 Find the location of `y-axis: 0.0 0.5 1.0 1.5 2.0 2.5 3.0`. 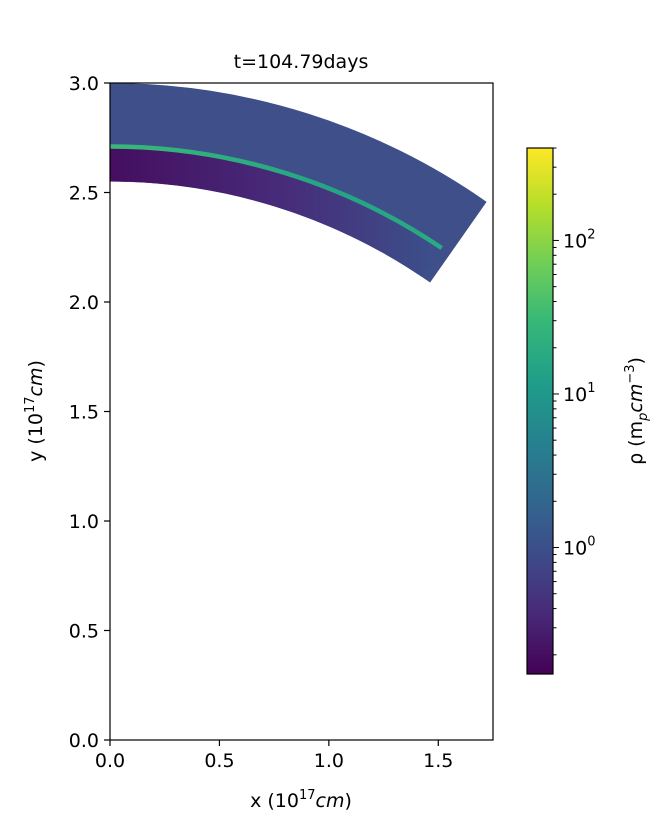

y-axis: 0.0 0.5 1.0 1.5 2.0 2.5 3.0 is located at coordinates (89, 412).